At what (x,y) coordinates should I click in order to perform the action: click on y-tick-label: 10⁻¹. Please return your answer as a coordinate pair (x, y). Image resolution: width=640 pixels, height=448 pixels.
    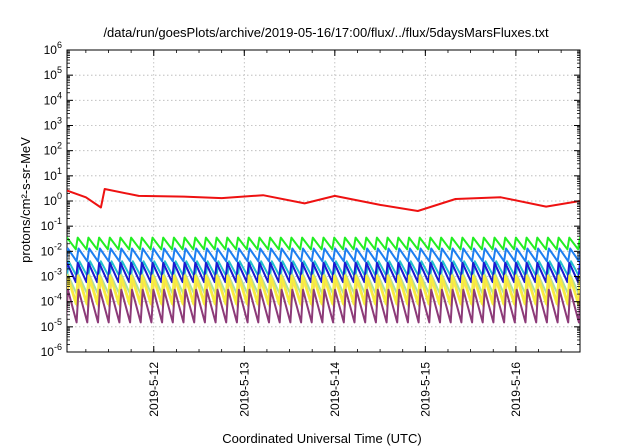
    Looking at the image, I should click on (51, 224).